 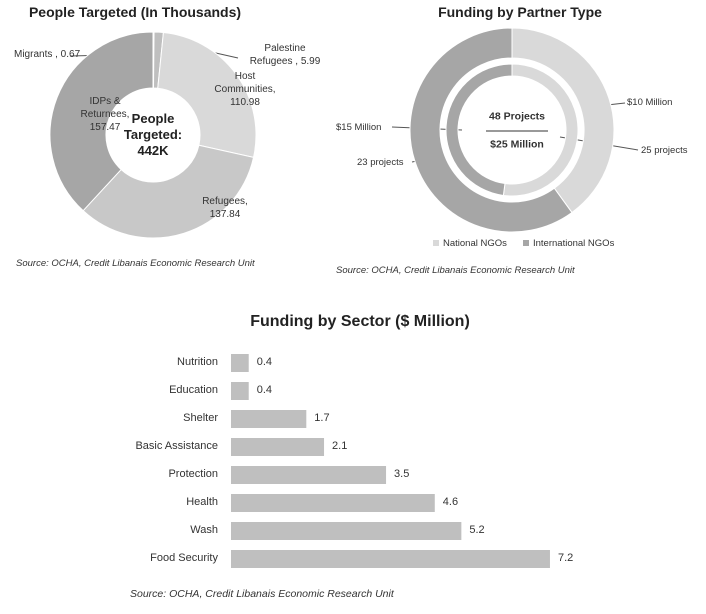 What do you see at coordinates (285, 55) in the screenshot?
I see `data-label: Palestine Refugees , 5.99` at bounding box center [285, 55].